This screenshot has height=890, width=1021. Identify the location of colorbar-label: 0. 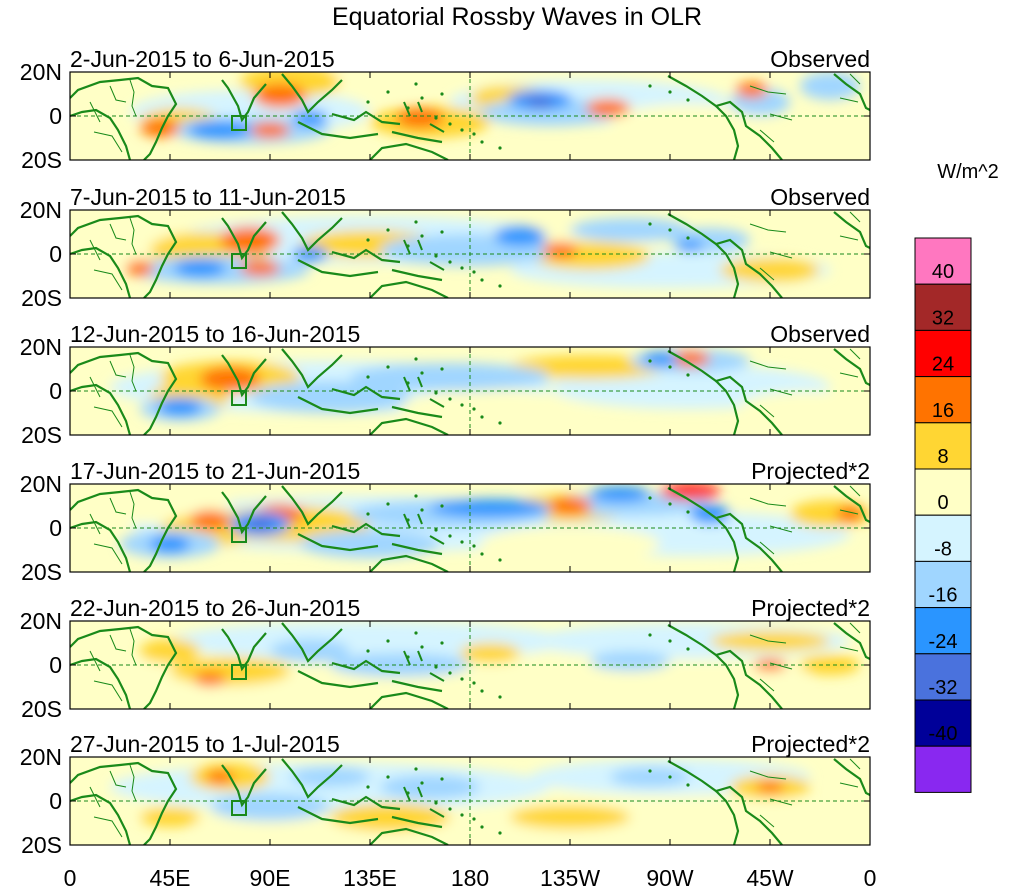
(942, 503).